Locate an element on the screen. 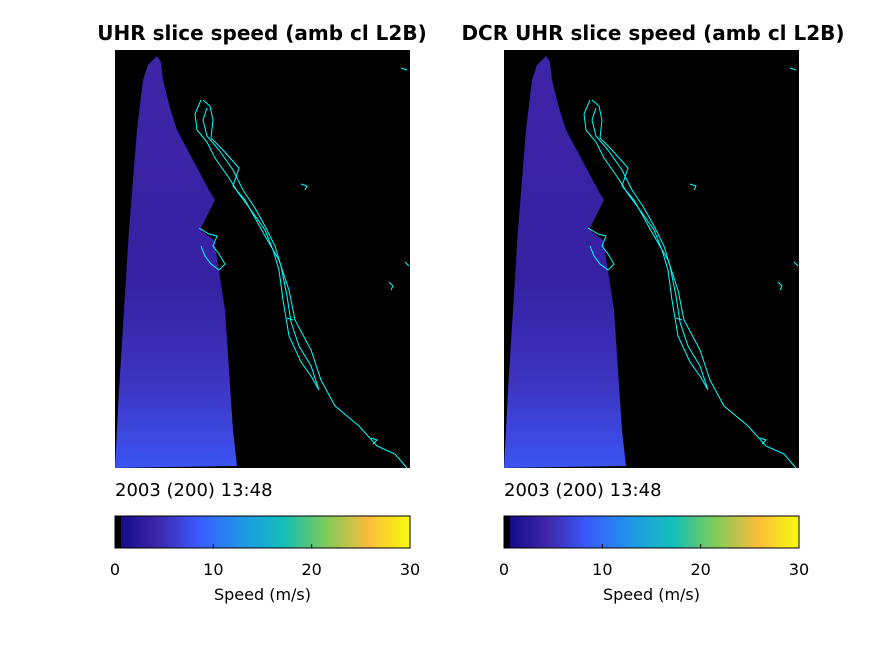 Image resolution: width=884 pixels, height=663 pixels. panel-title: UHR slice speed (amb cl L2B) is located at coordinates (261, 33).